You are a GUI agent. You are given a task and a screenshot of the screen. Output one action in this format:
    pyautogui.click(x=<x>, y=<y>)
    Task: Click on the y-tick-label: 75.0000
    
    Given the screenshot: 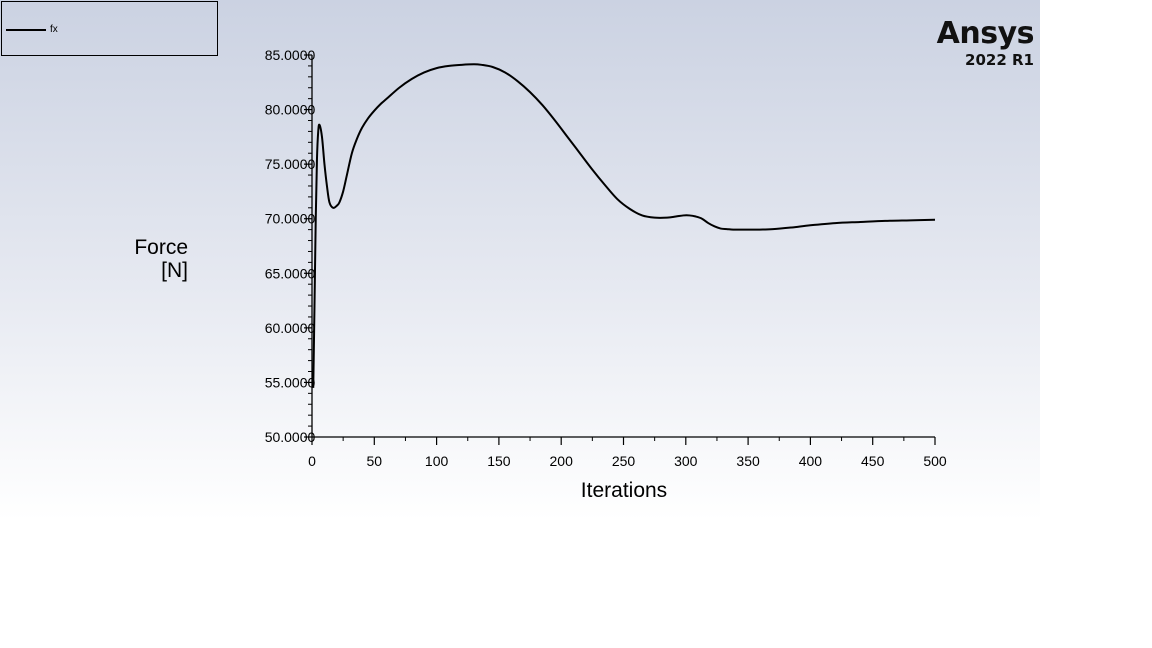 What is the action you would take?
    pyautogui.click(x=290, y=164)
    